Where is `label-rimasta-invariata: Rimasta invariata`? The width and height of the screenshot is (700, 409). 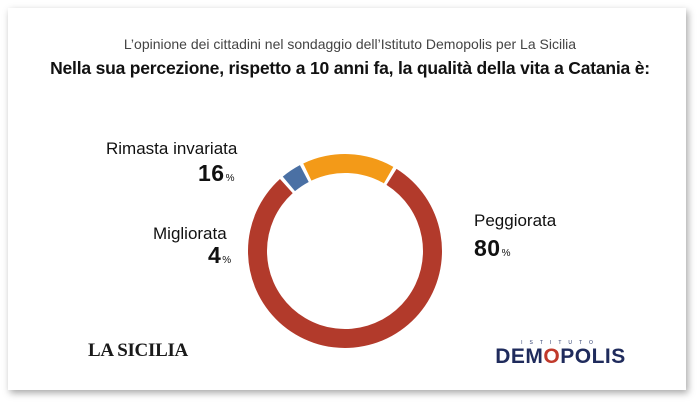
label-rimasta-invariata: Rimasta invariata is located at coordinates (172, 148).